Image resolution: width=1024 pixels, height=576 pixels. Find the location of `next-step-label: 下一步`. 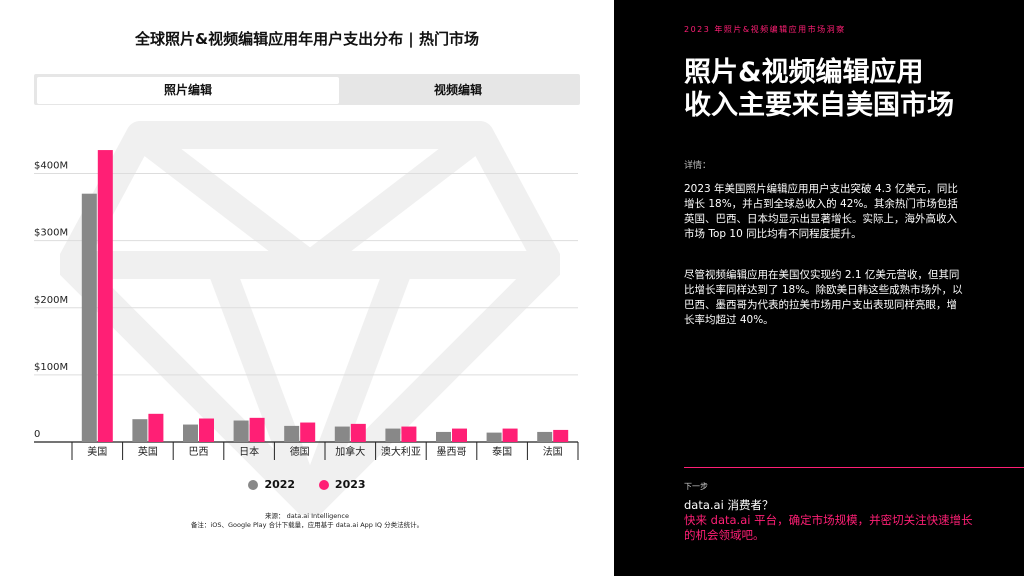

next-step-label: 下一步 is located at coordinates (696, 486).